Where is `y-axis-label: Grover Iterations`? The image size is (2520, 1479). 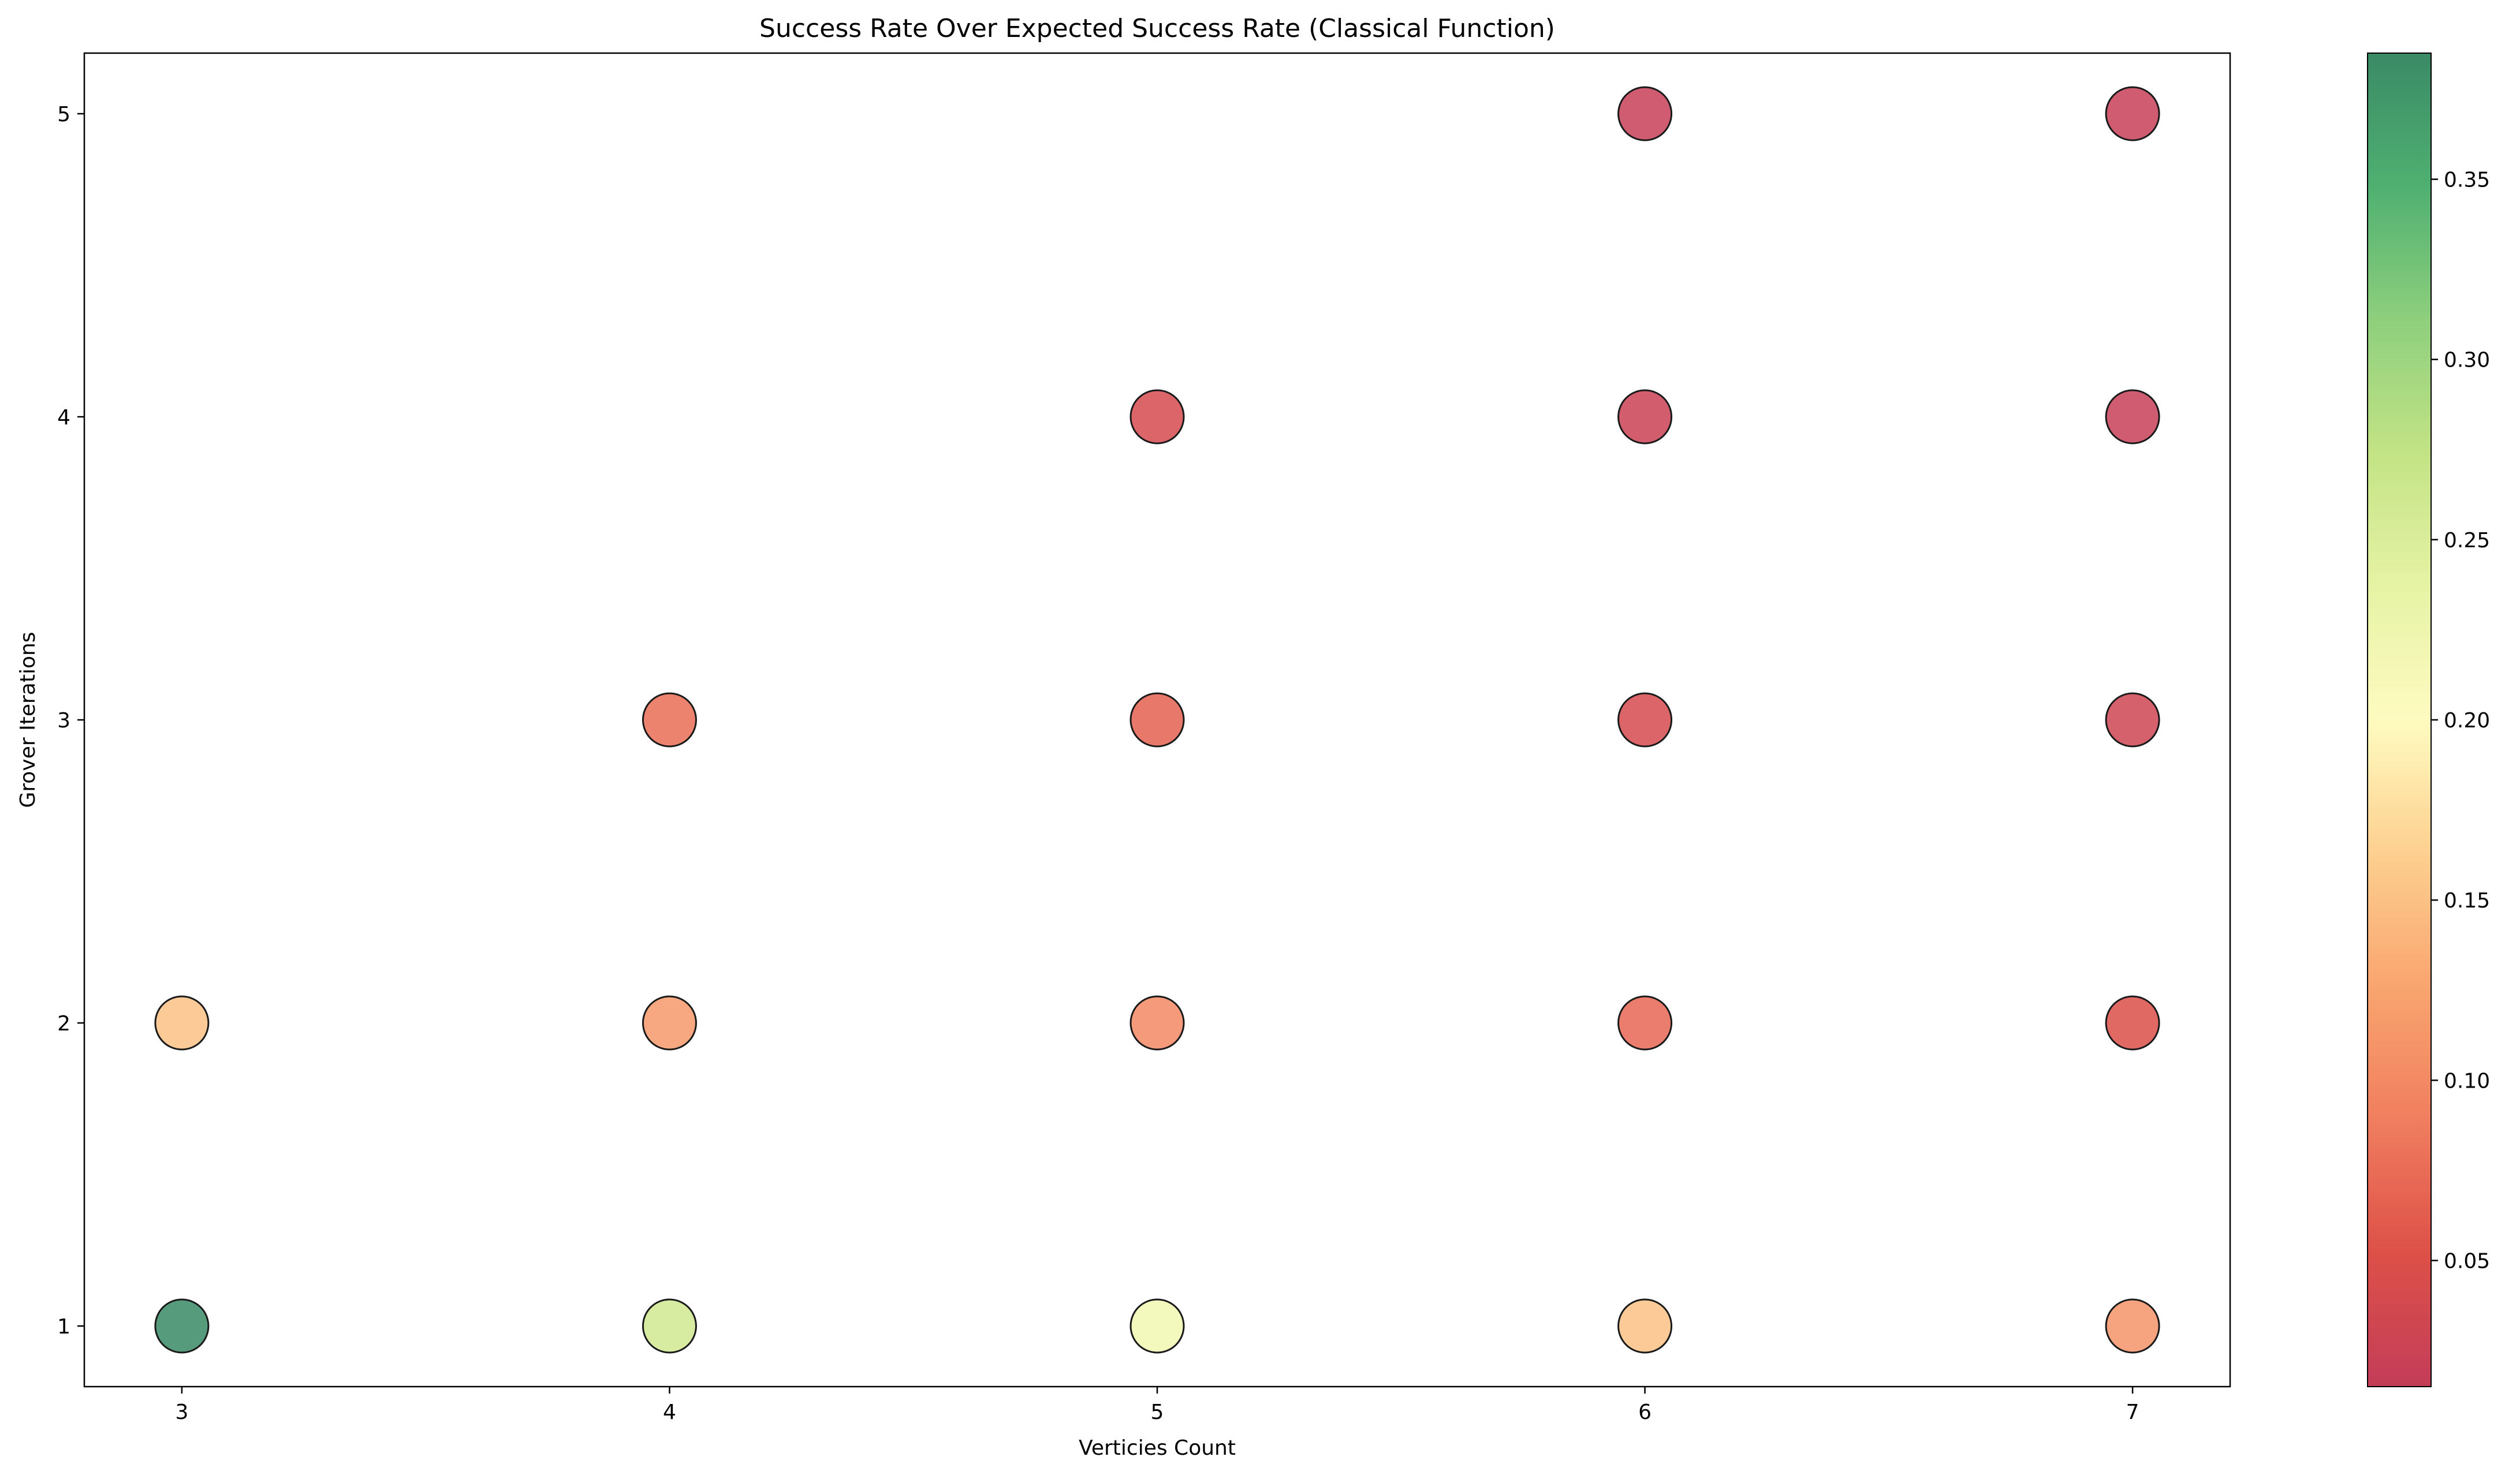 y-axis-label: Grover Iterations is located at coordinates (28, 720).